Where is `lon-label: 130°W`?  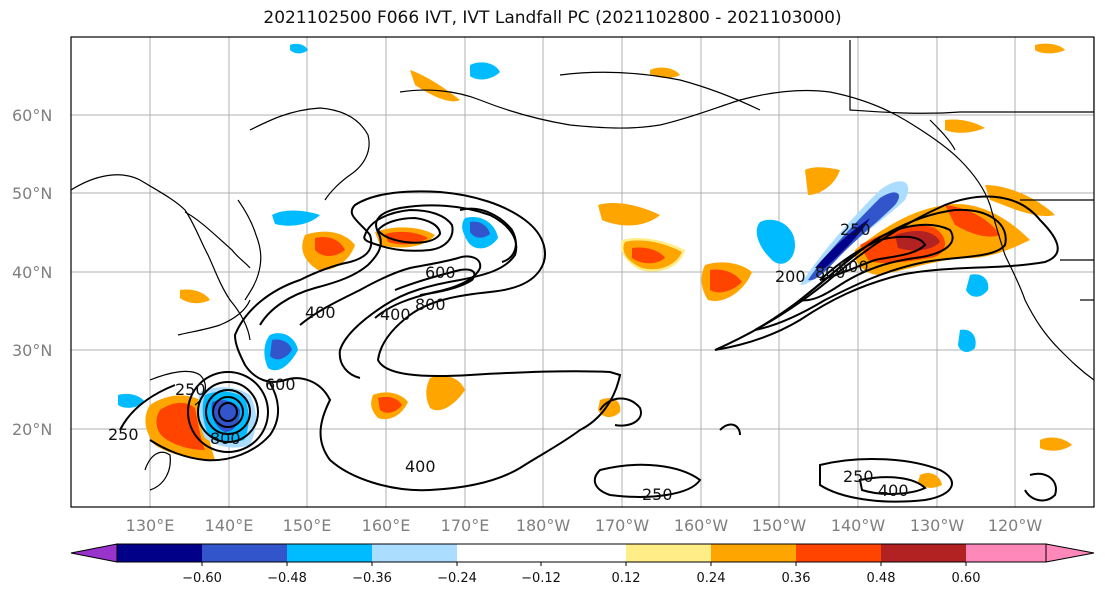
lon-label: 130°W is located at coordinates (937, 525).